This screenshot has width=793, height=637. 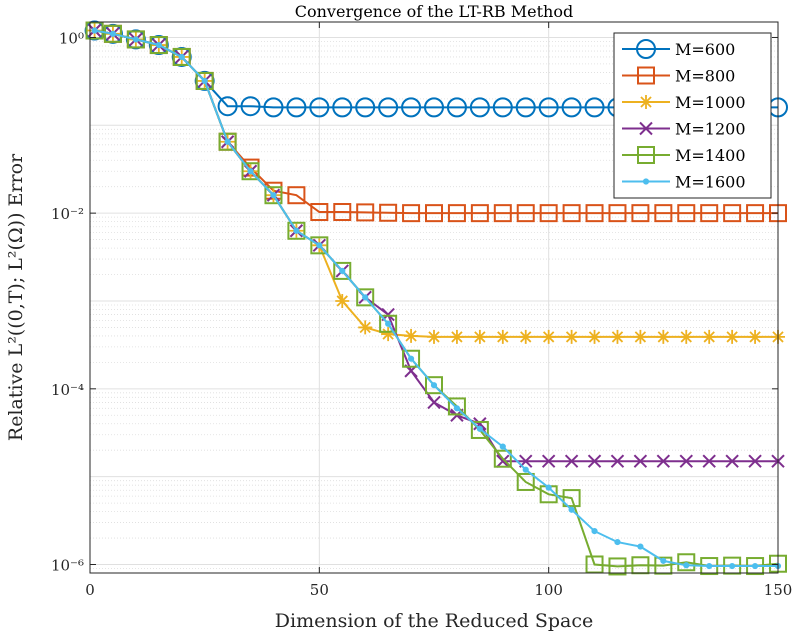 What do you see at coordinates (692, 115) in the screenshot?
I see `legend: M=600 M=800 M=1000 M=1200 M=1400 M=1600` at bounding box center [692, 115].